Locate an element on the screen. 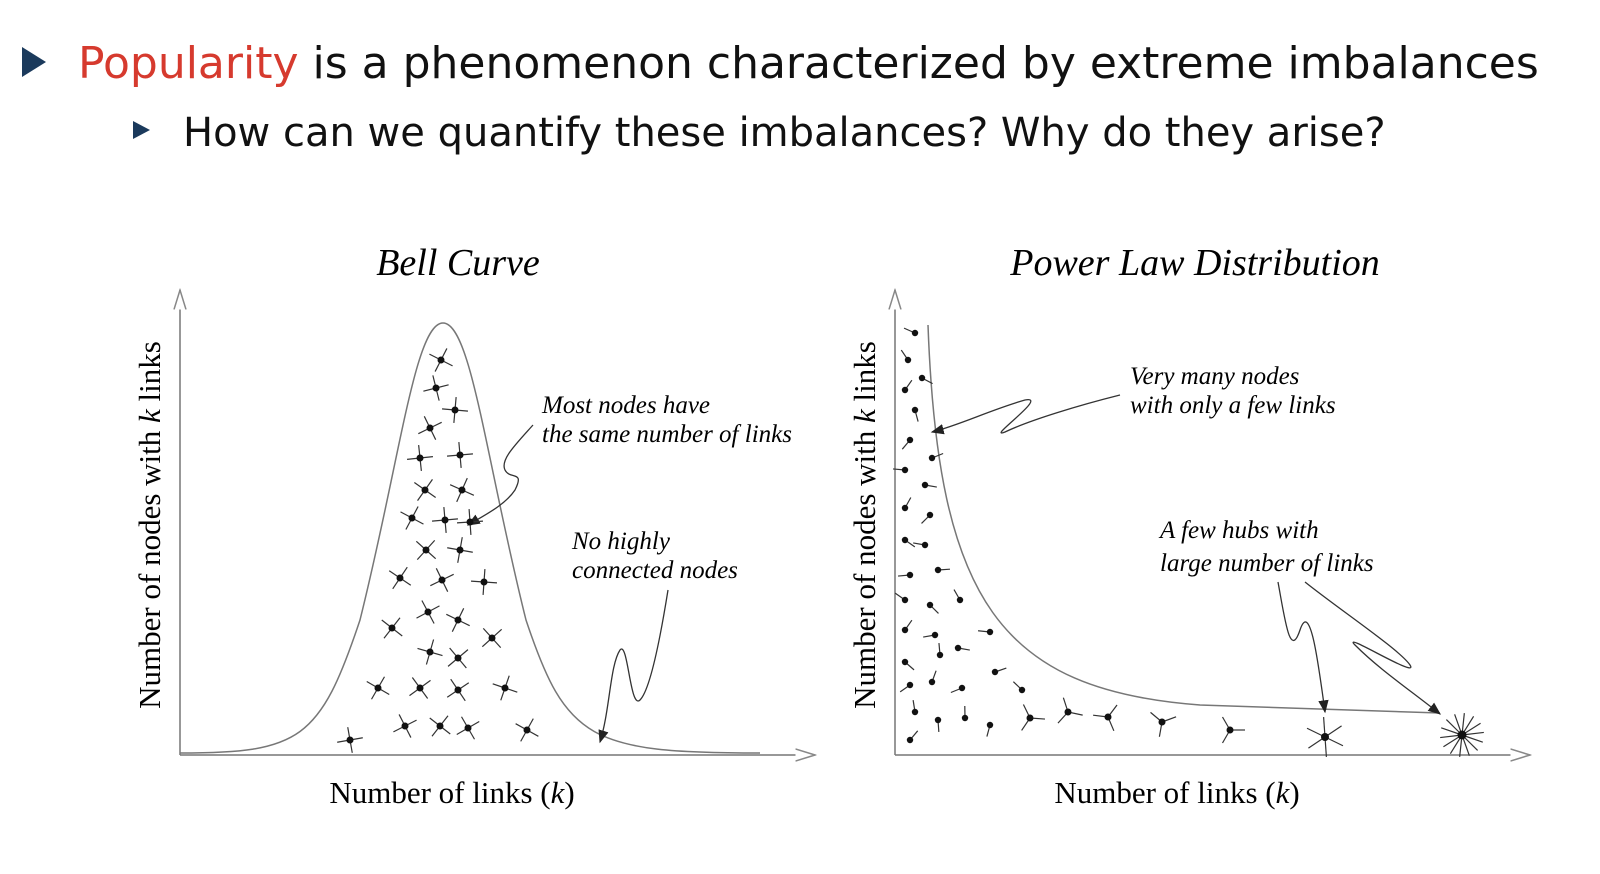  sub-bullet-marker is located at coordinates (141, 130).